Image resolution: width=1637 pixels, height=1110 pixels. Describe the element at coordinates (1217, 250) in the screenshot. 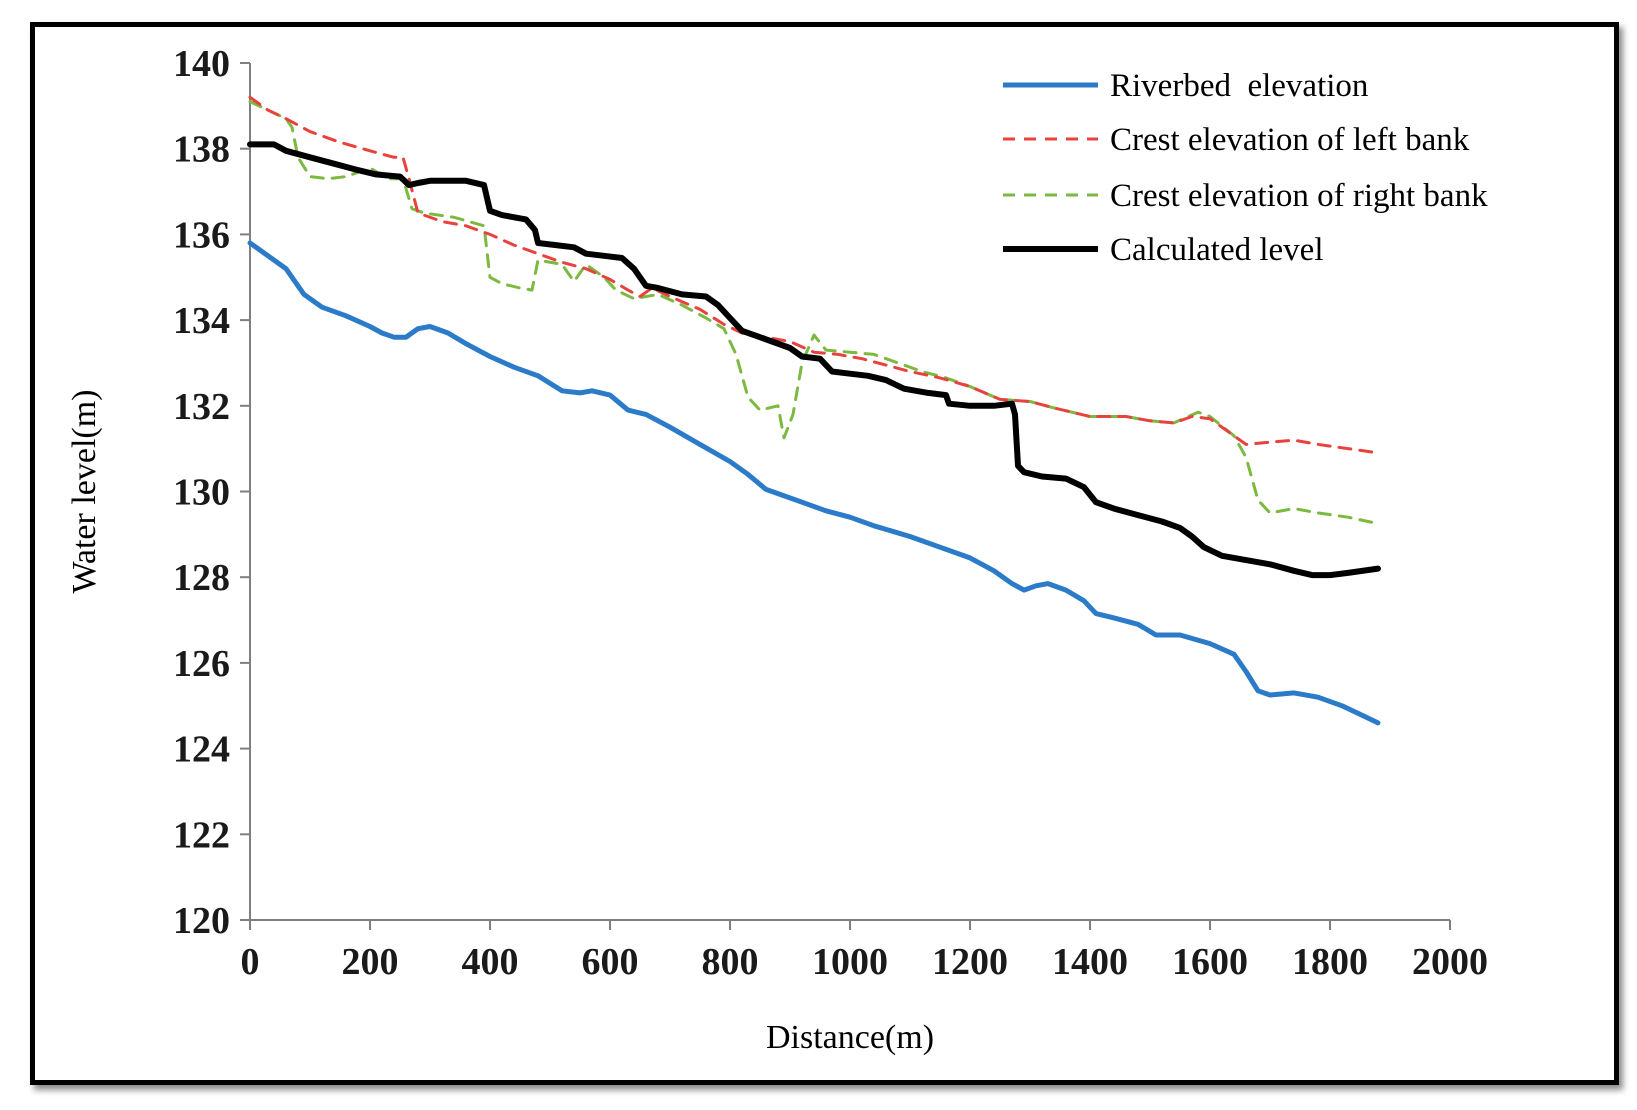

I see `legend-label-3: Calculated level` at that location.